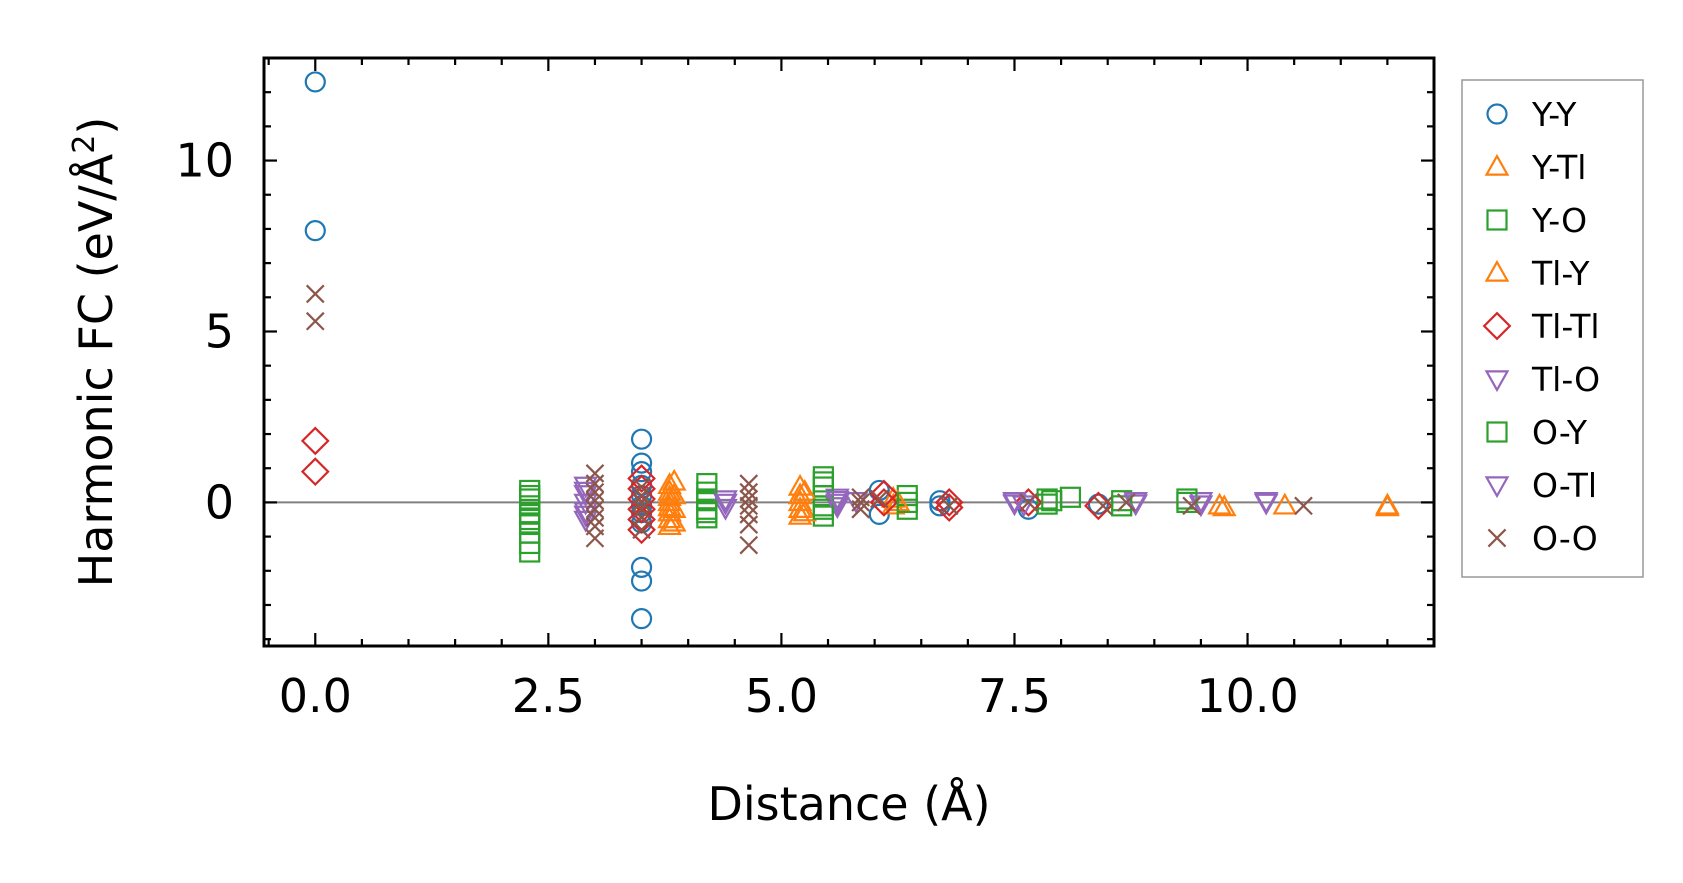  I want to click on legend-label: Y-Tl, so click(1558, 167).